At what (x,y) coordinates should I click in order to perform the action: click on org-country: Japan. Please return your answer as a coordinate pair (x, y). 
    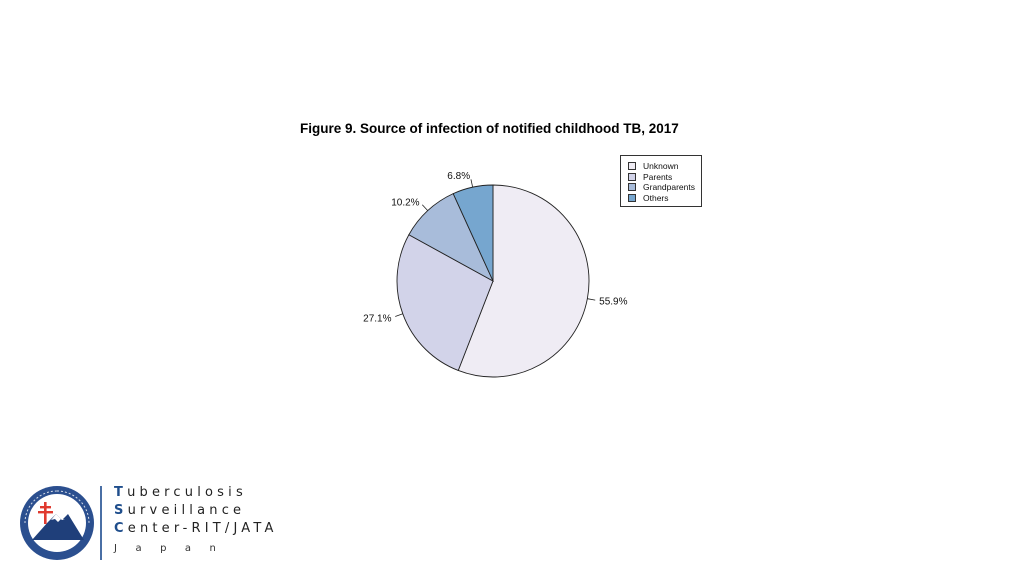
    Looking at the image, I should click on (174, 548).